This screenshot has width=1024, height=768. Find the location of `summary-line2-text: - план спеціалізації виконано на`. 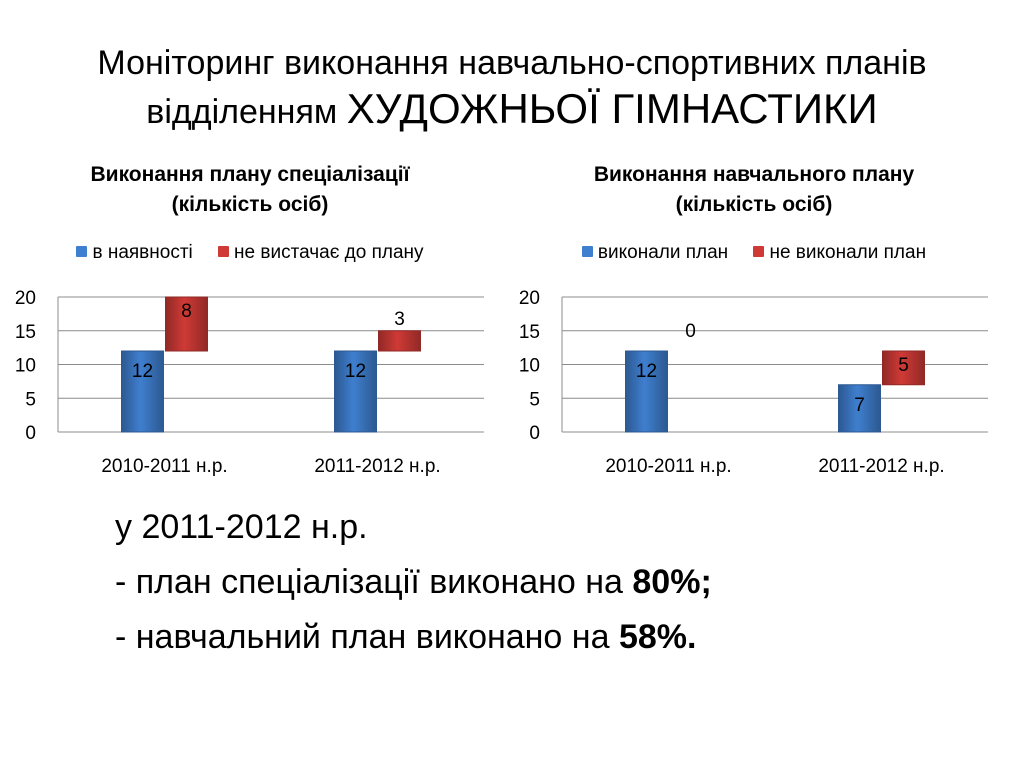

summary-line2-text: - план спеціалізації виконано на is located at coordinates (374, 582).